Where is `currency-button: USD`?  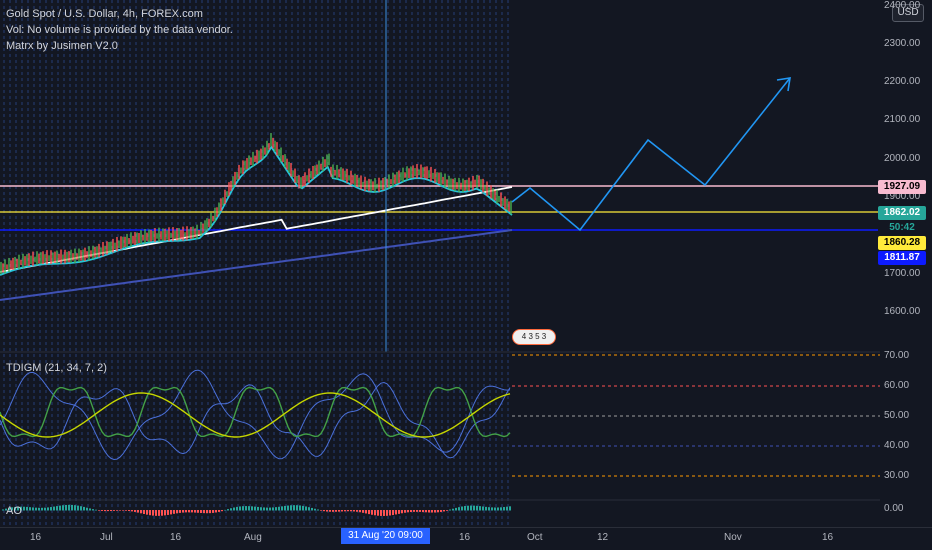
currency-button: USD is located at coordinates (908, 13).